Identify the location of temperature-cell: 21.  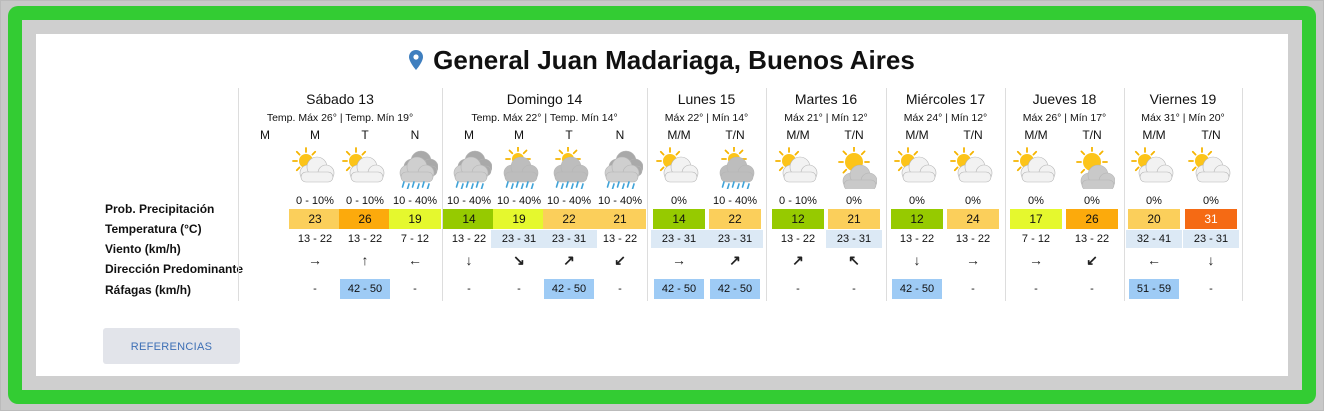
(620, 219).